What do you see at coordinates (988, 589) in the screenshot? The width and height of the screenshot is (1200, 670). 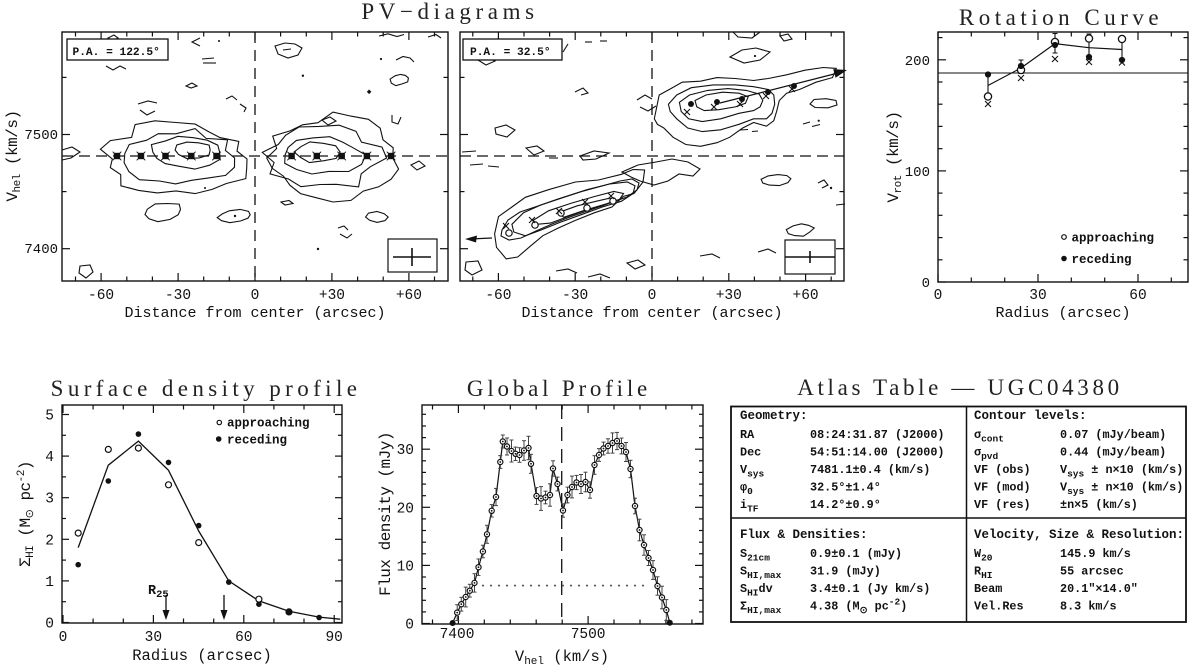 I see `svg-text: Beam` at bounding box center [988, 589].